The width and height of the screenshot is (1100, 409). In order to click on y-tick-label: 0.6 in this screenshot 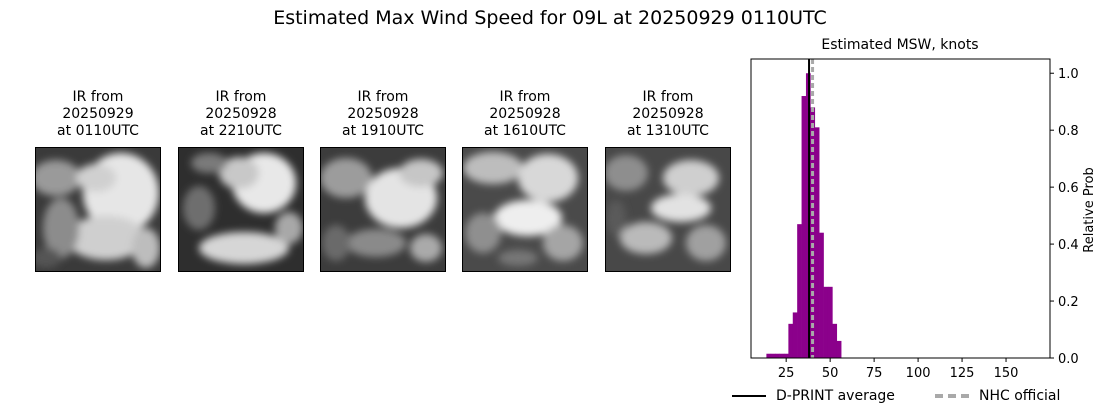, I will do `click(1068, 188)`.